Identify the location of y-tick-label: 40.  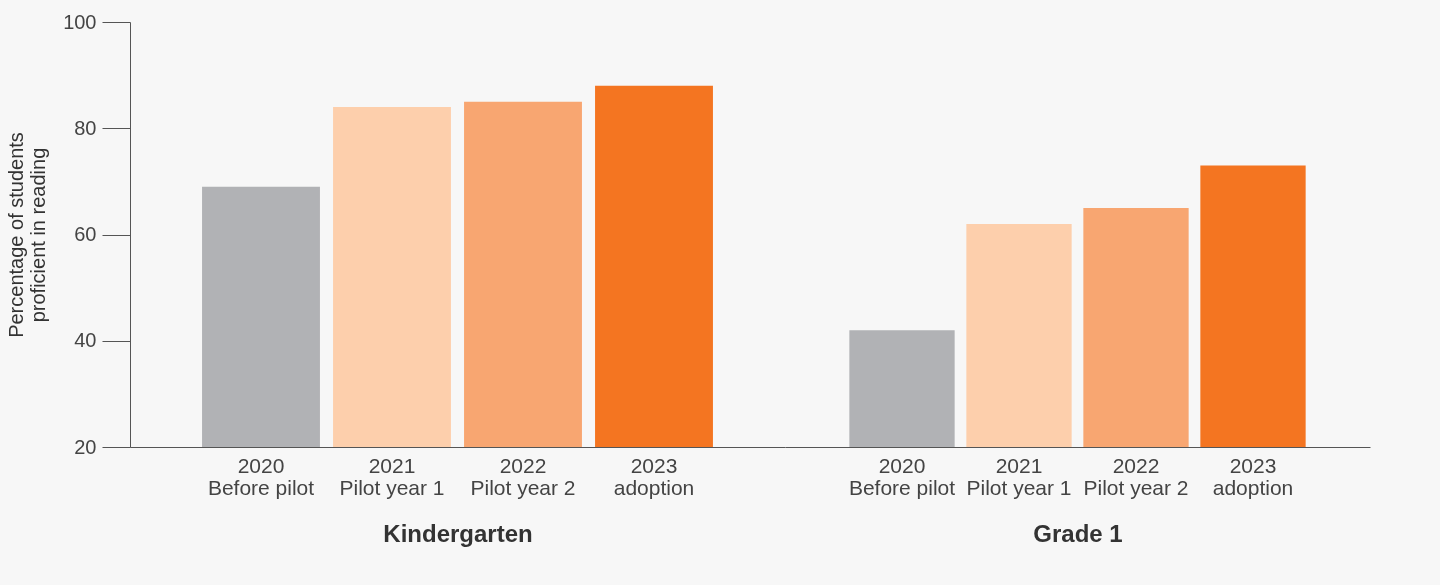
(85, 340).